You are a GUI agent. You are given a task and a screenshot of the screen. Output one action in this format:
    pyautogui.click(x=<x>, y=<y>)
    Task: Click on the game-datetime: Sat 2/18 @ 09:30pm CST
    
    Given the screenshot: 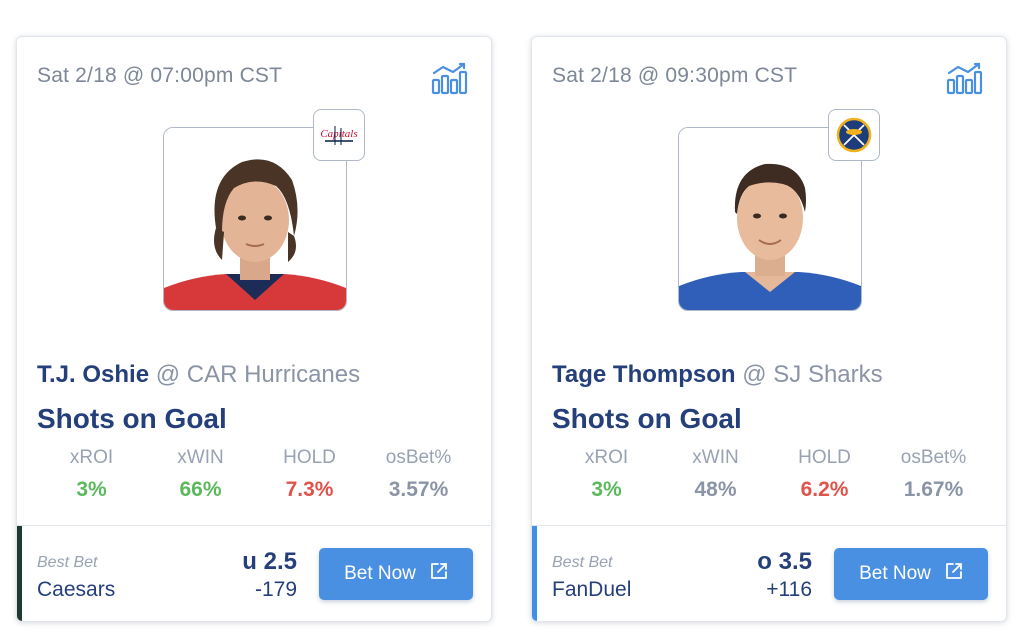 What is the action you would take?
    pyautogui.click(x=675, y=75)
    